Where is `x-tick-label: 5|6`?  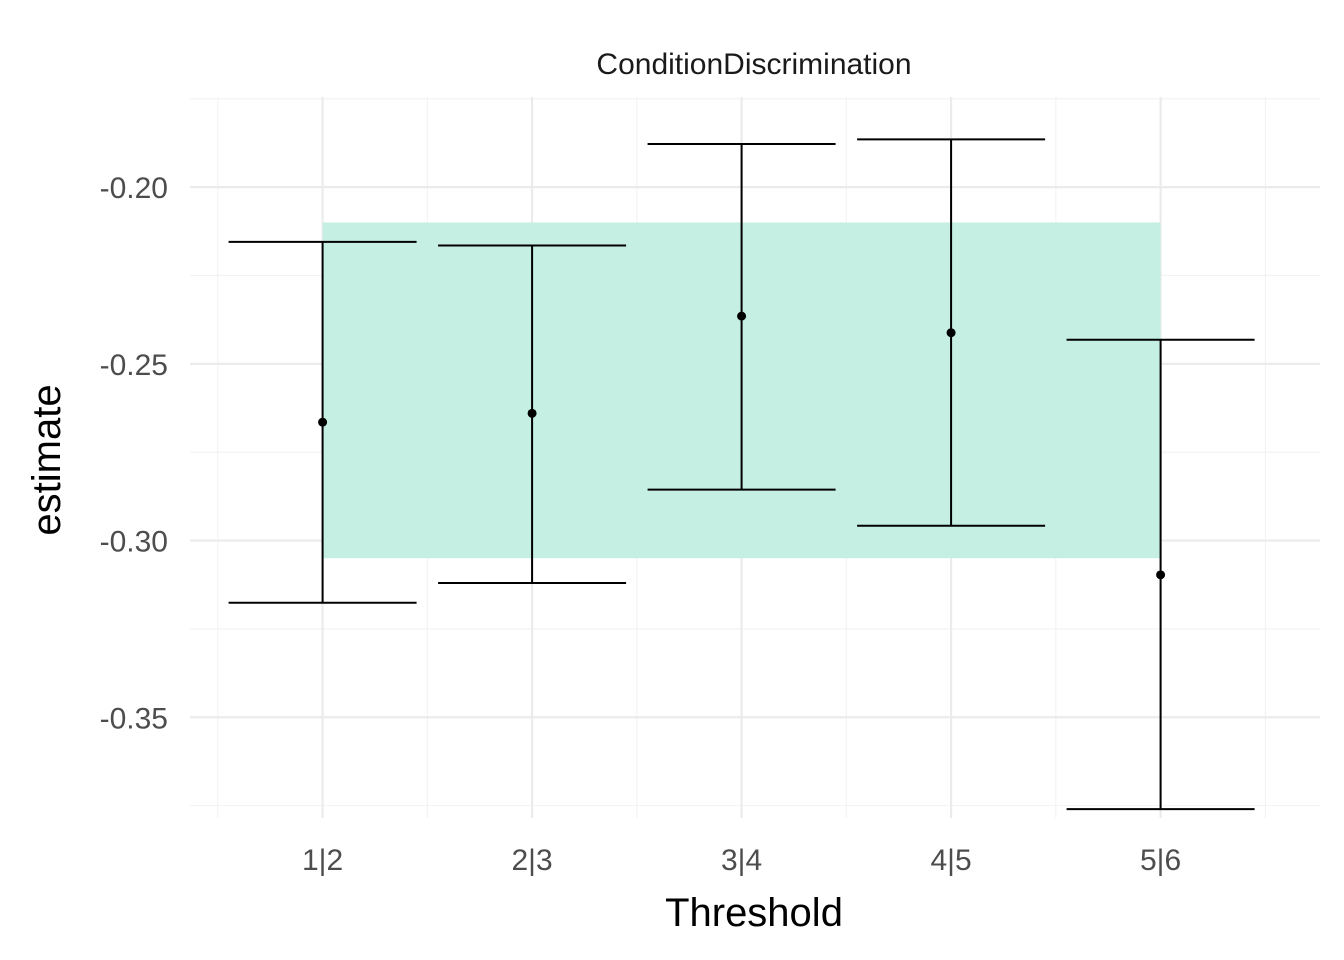
x-tick-label: 5|6 is located at coordinates (1160, 860).